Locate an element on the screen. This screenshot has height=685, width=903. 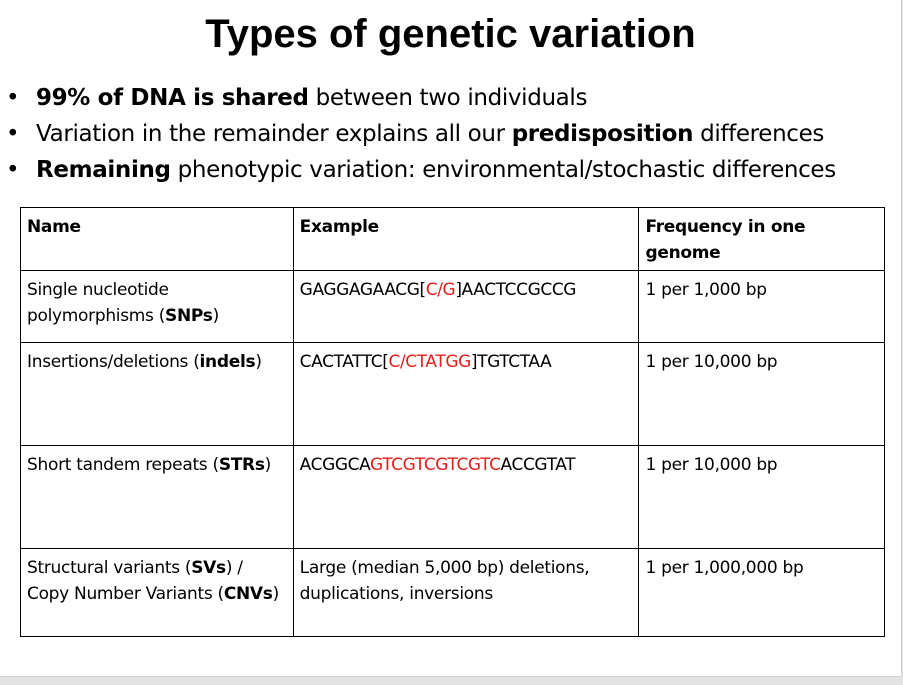
sequence-text: CACTATTC[ is located at coordinates (344, 362).